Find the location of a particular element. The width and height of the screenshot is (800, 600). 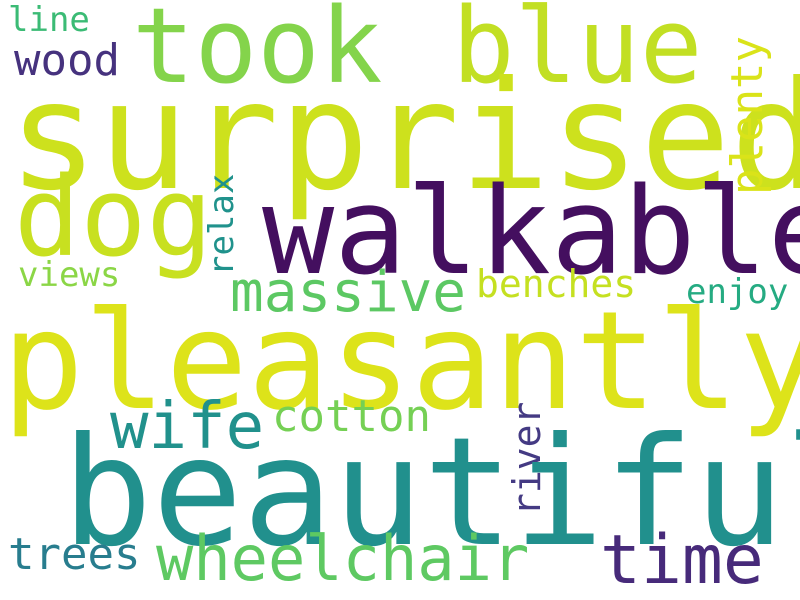

word-views: views is located at coordinates (69, 275).